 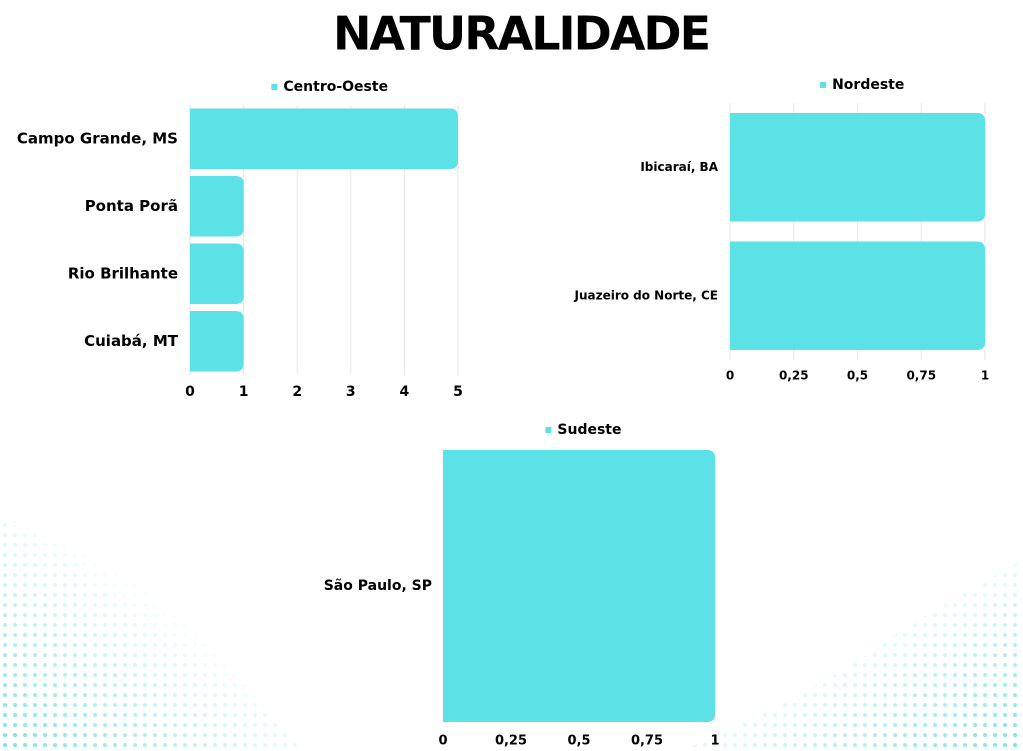 I want to click on x-tick-label: 2, so click(x=297, y=392).